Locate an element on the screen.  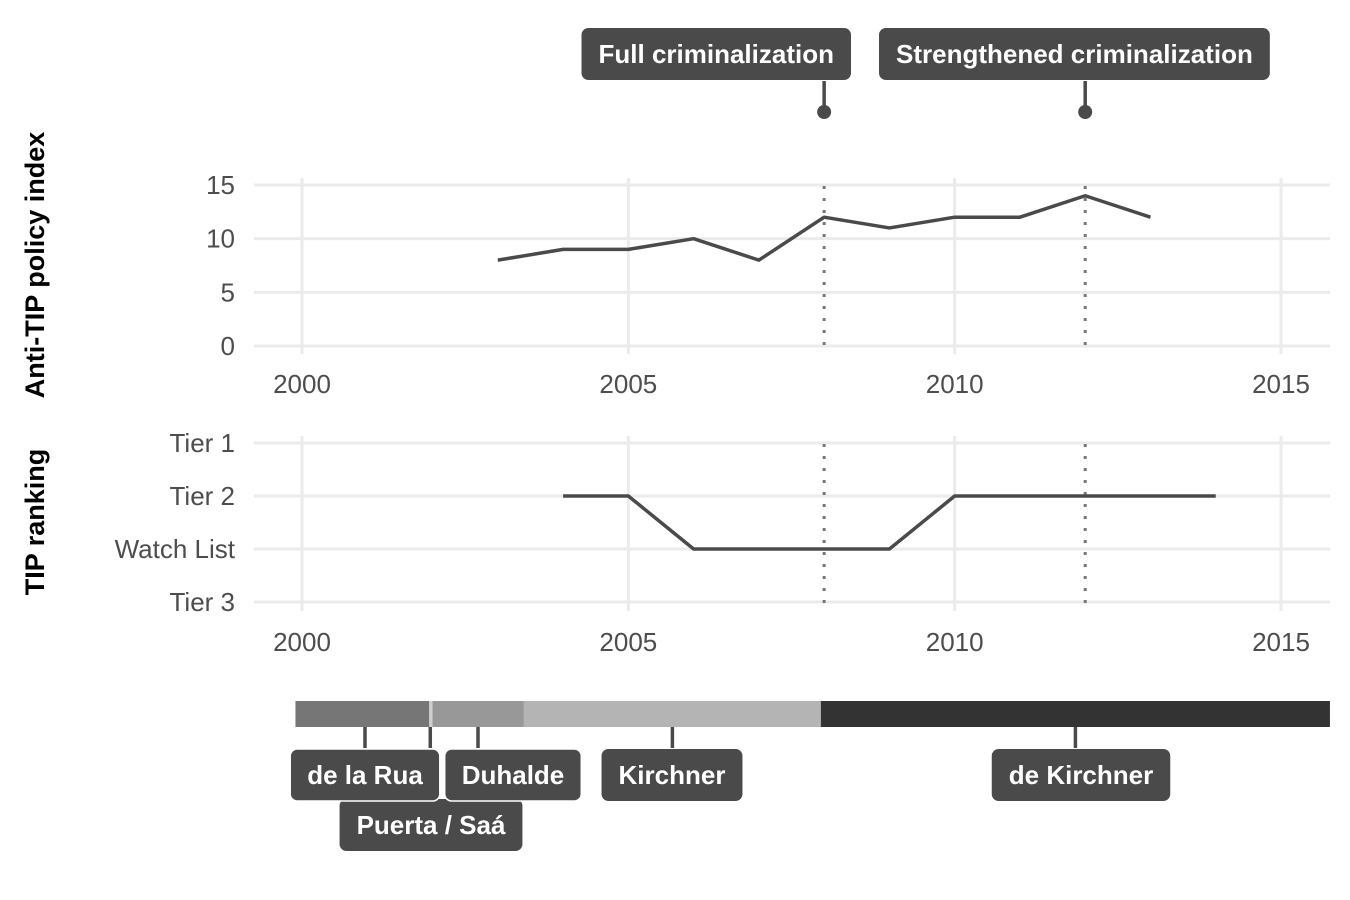
period-de-la-rua-box is located at coordinates (365, 775).